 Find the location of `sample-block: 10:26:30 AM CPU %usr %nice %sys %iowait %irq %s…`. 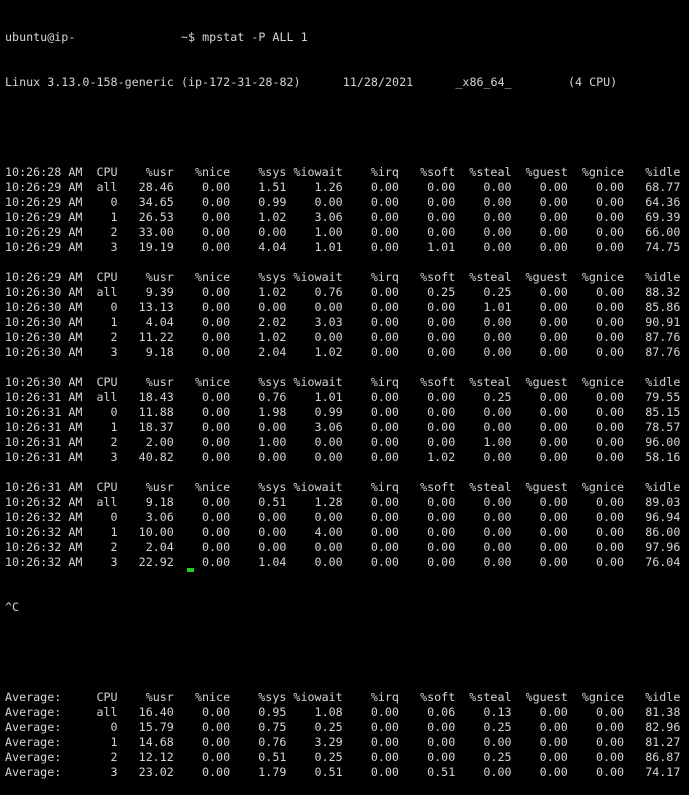

sample-block: 10:26:30 AM CPU %usr %nice %sys %iowait %irq %s… is located at coordinates (342, 420).